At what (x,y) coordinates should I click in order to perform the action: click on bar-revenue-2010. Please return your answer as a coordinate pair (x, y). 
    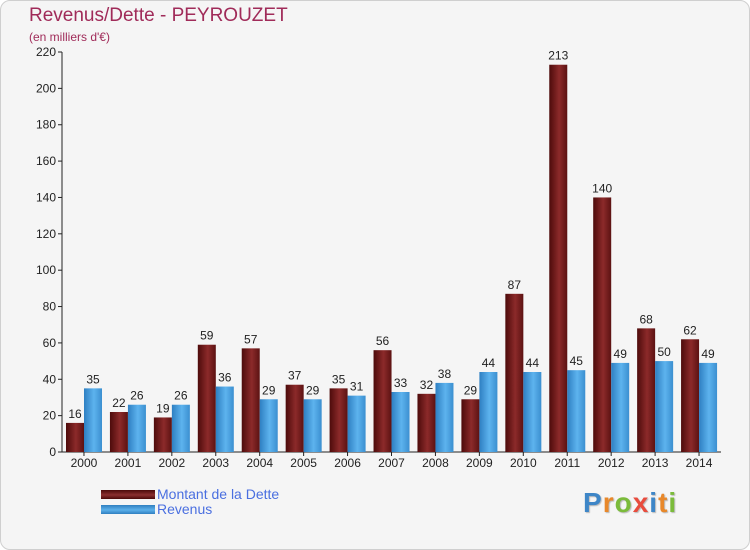
    Looking at the image, I should click on (532, 412).